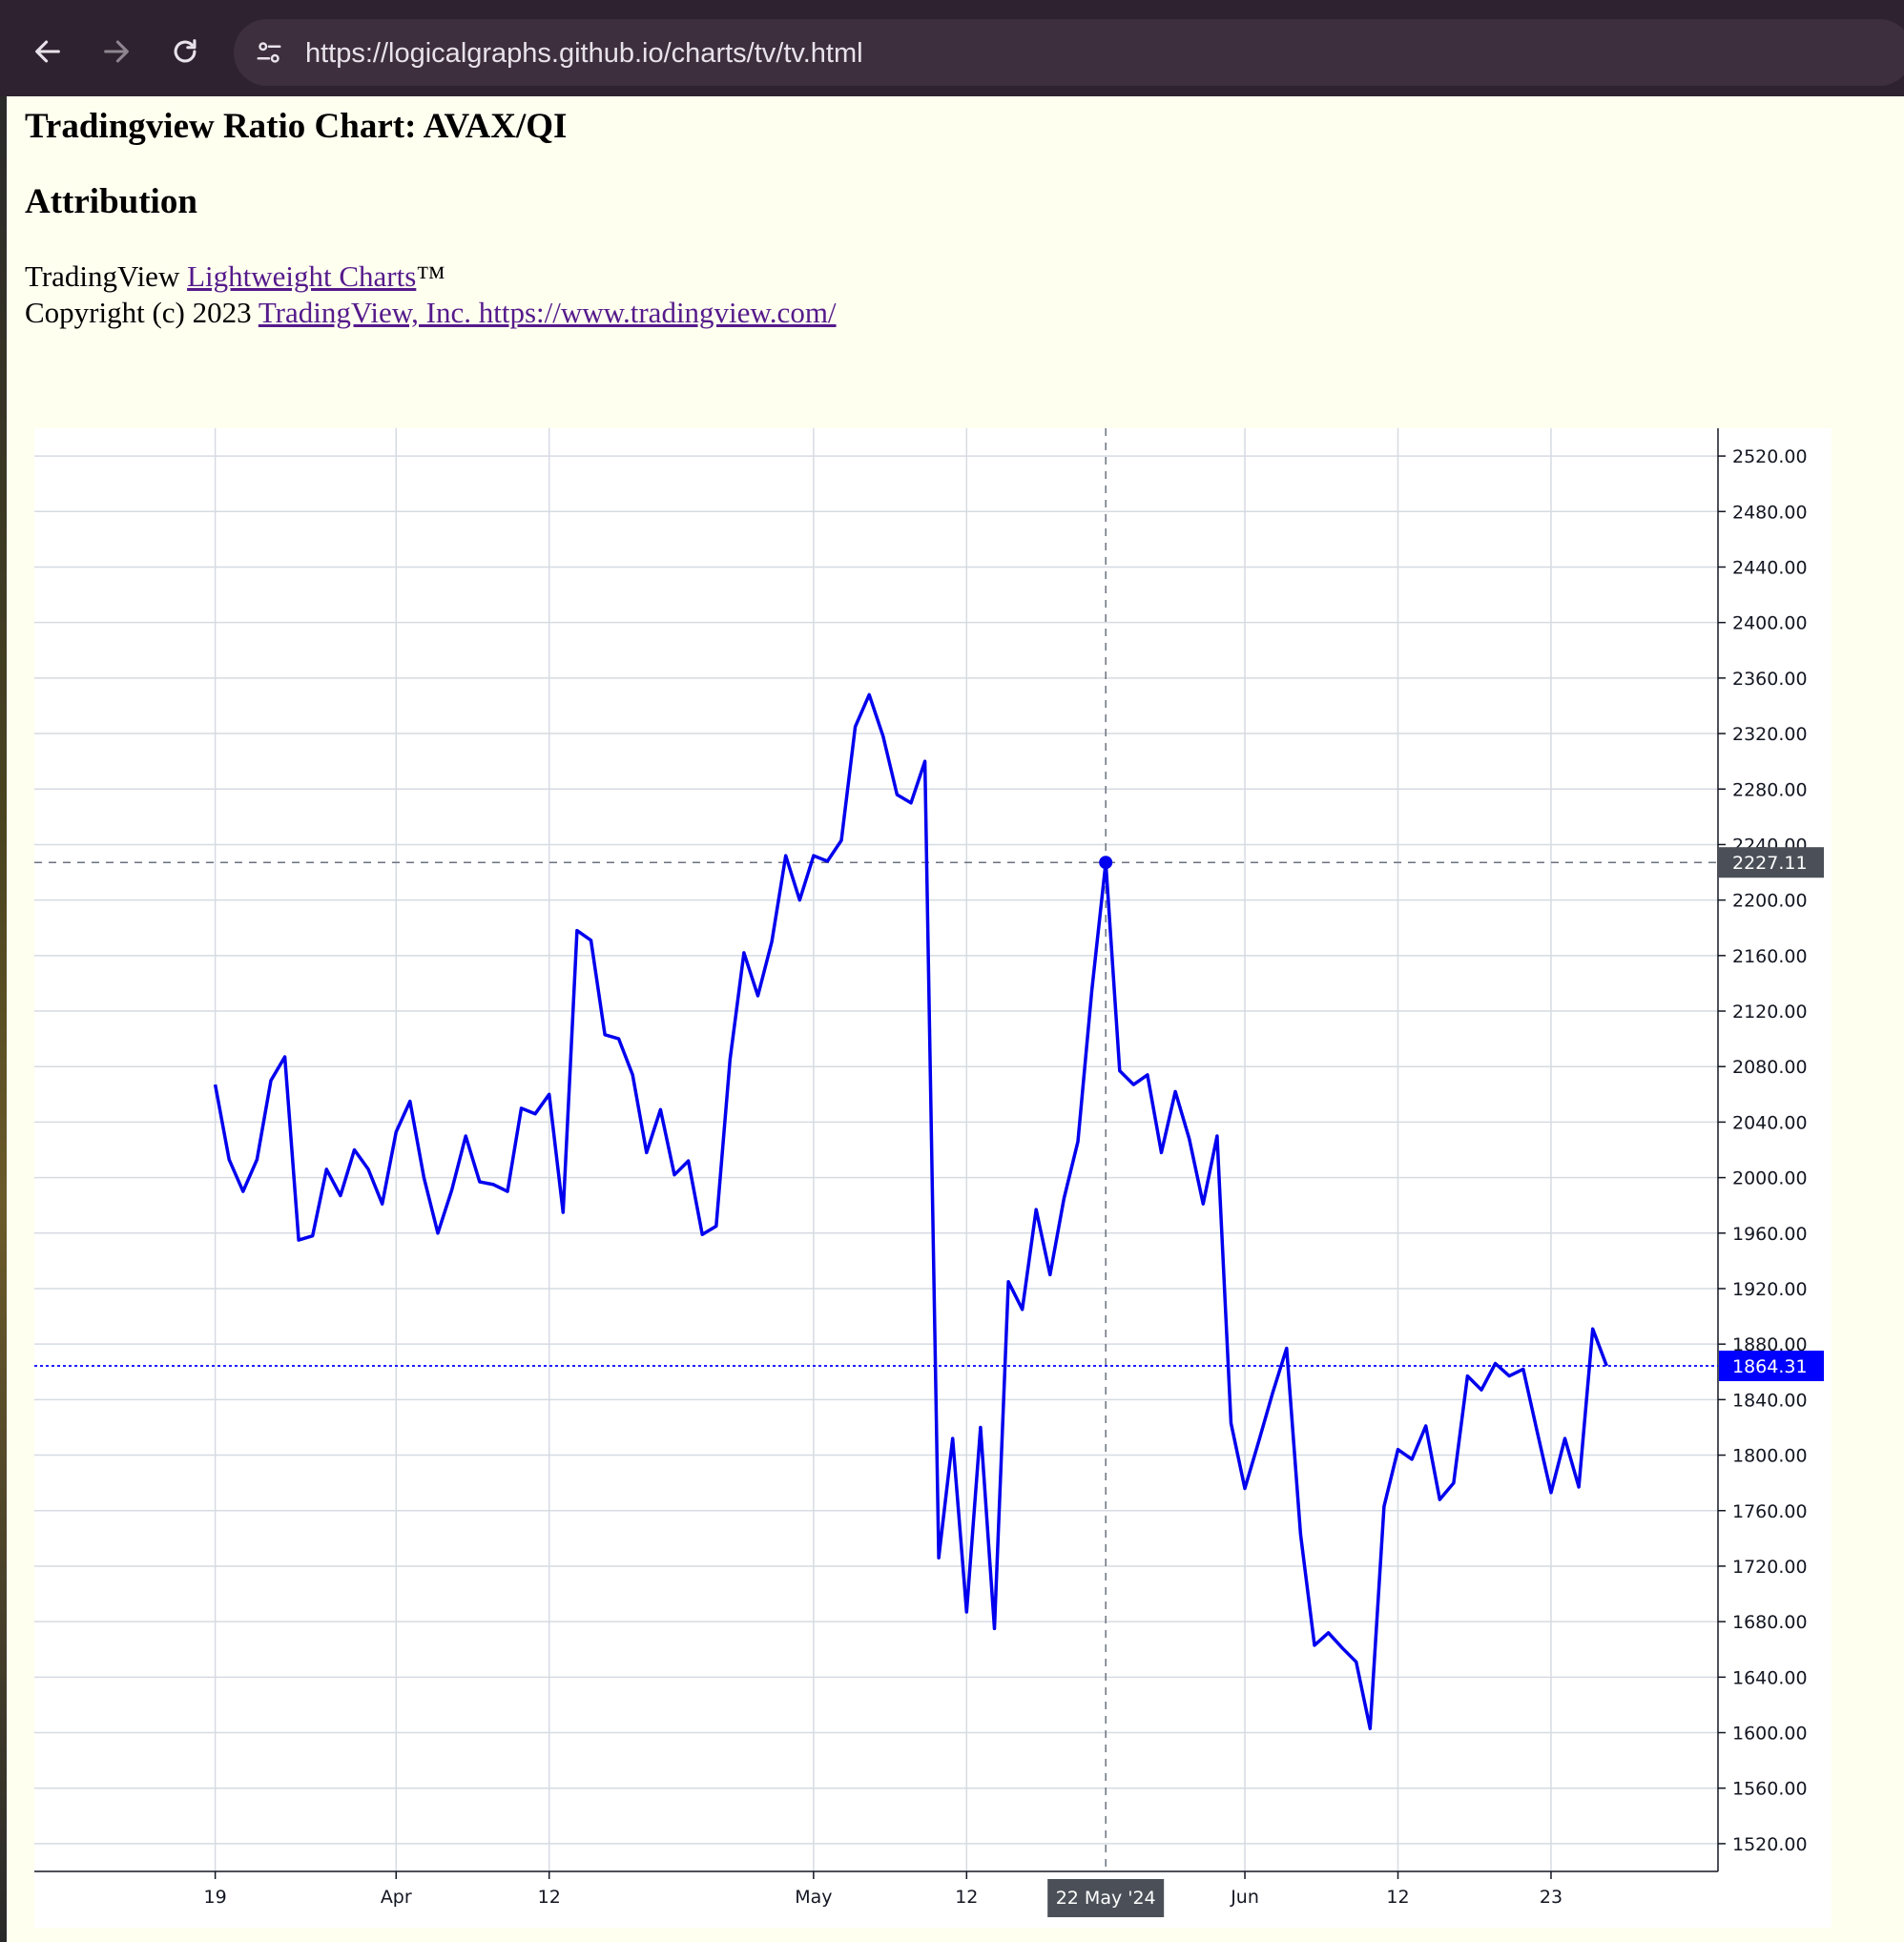  I want to click on attribution-line-1: TradingView Lightweight Charts™, so click(431, 276).